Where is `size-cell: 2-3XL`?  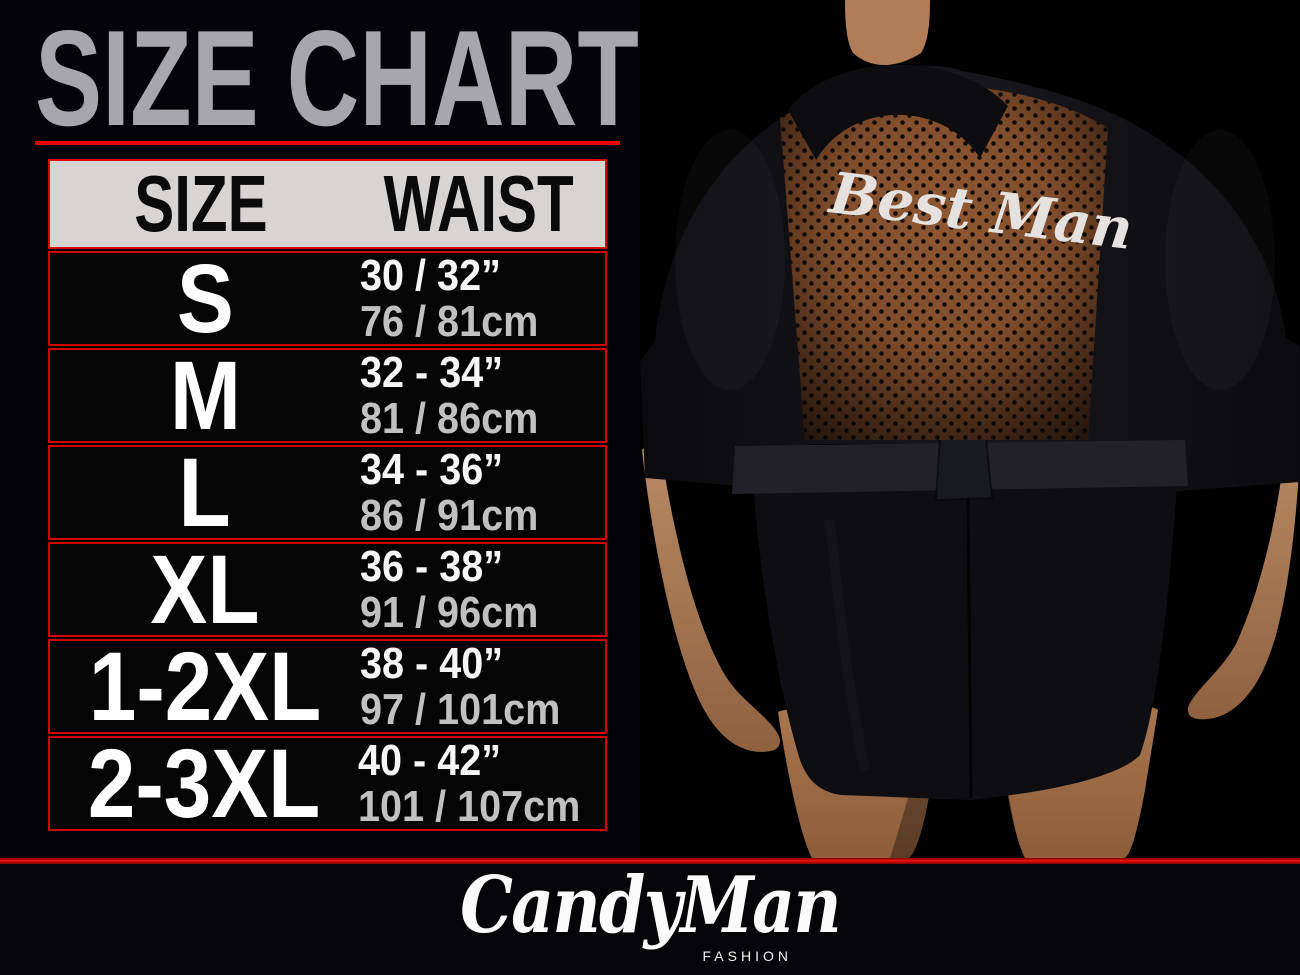 size-cell: 2-3XL is located at coordinates (204, 783).